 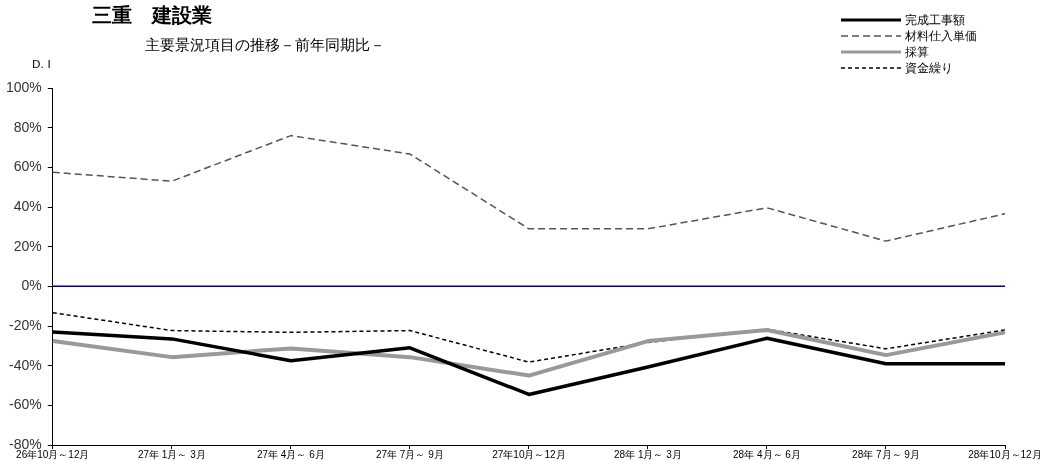 What do you see at coordinates (1005, 454) in the screenshot?
I see `x-tick-label: 28年10月～12月` at bounding box center [1005, 454].